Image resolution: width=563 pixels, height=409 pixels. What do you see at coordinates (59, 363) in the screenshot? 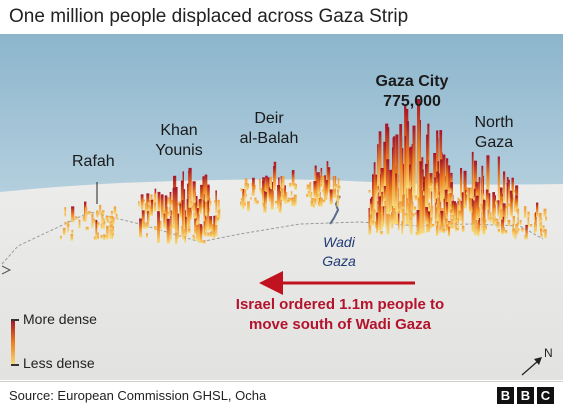
I see `legend-less-dense: Less dense` at bounding box center [59, 363].